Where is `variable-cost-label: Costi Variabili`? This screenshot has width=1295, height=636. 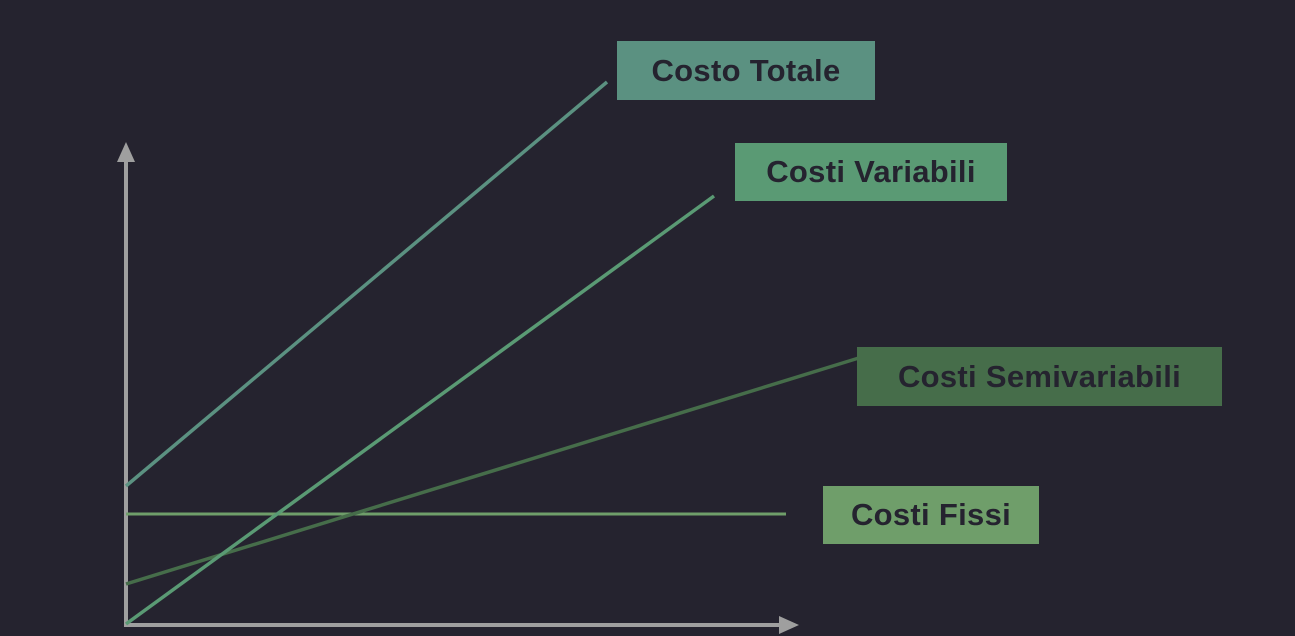 variable-cost-label: Costi Variabili is located at coordinates (871, 172).